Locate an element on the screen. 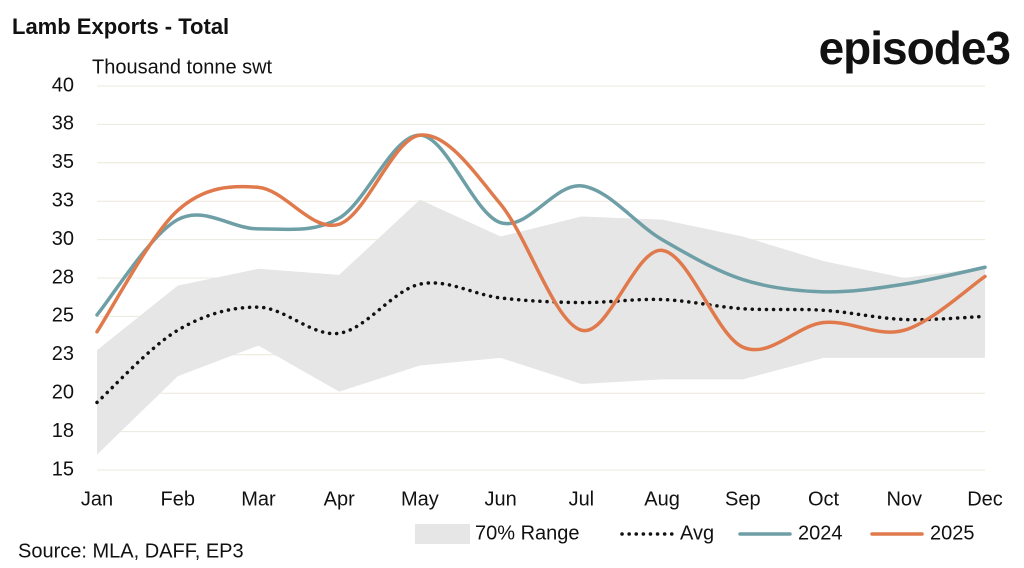  x-tick-label: Aug is located at coordinates (662, 499).